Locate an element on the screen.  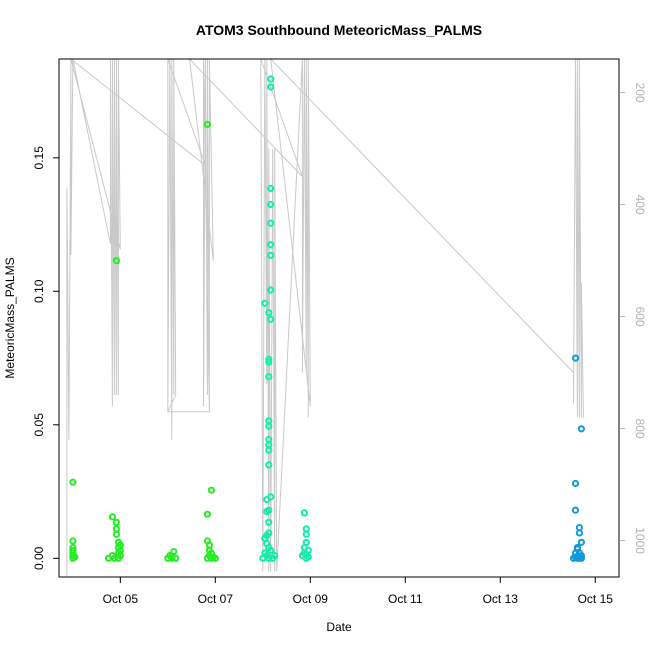
x-tick-label: Oct 05 is located at coordinates (121, 599).